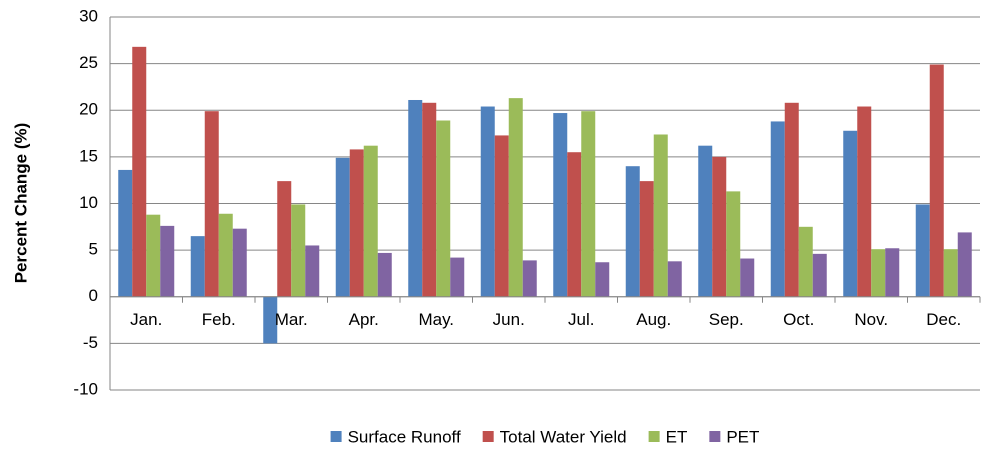 Image resolution: width=984 pixels, height=456 pixels. I want to click on x-tick-label: Jan., so click(146, 319).